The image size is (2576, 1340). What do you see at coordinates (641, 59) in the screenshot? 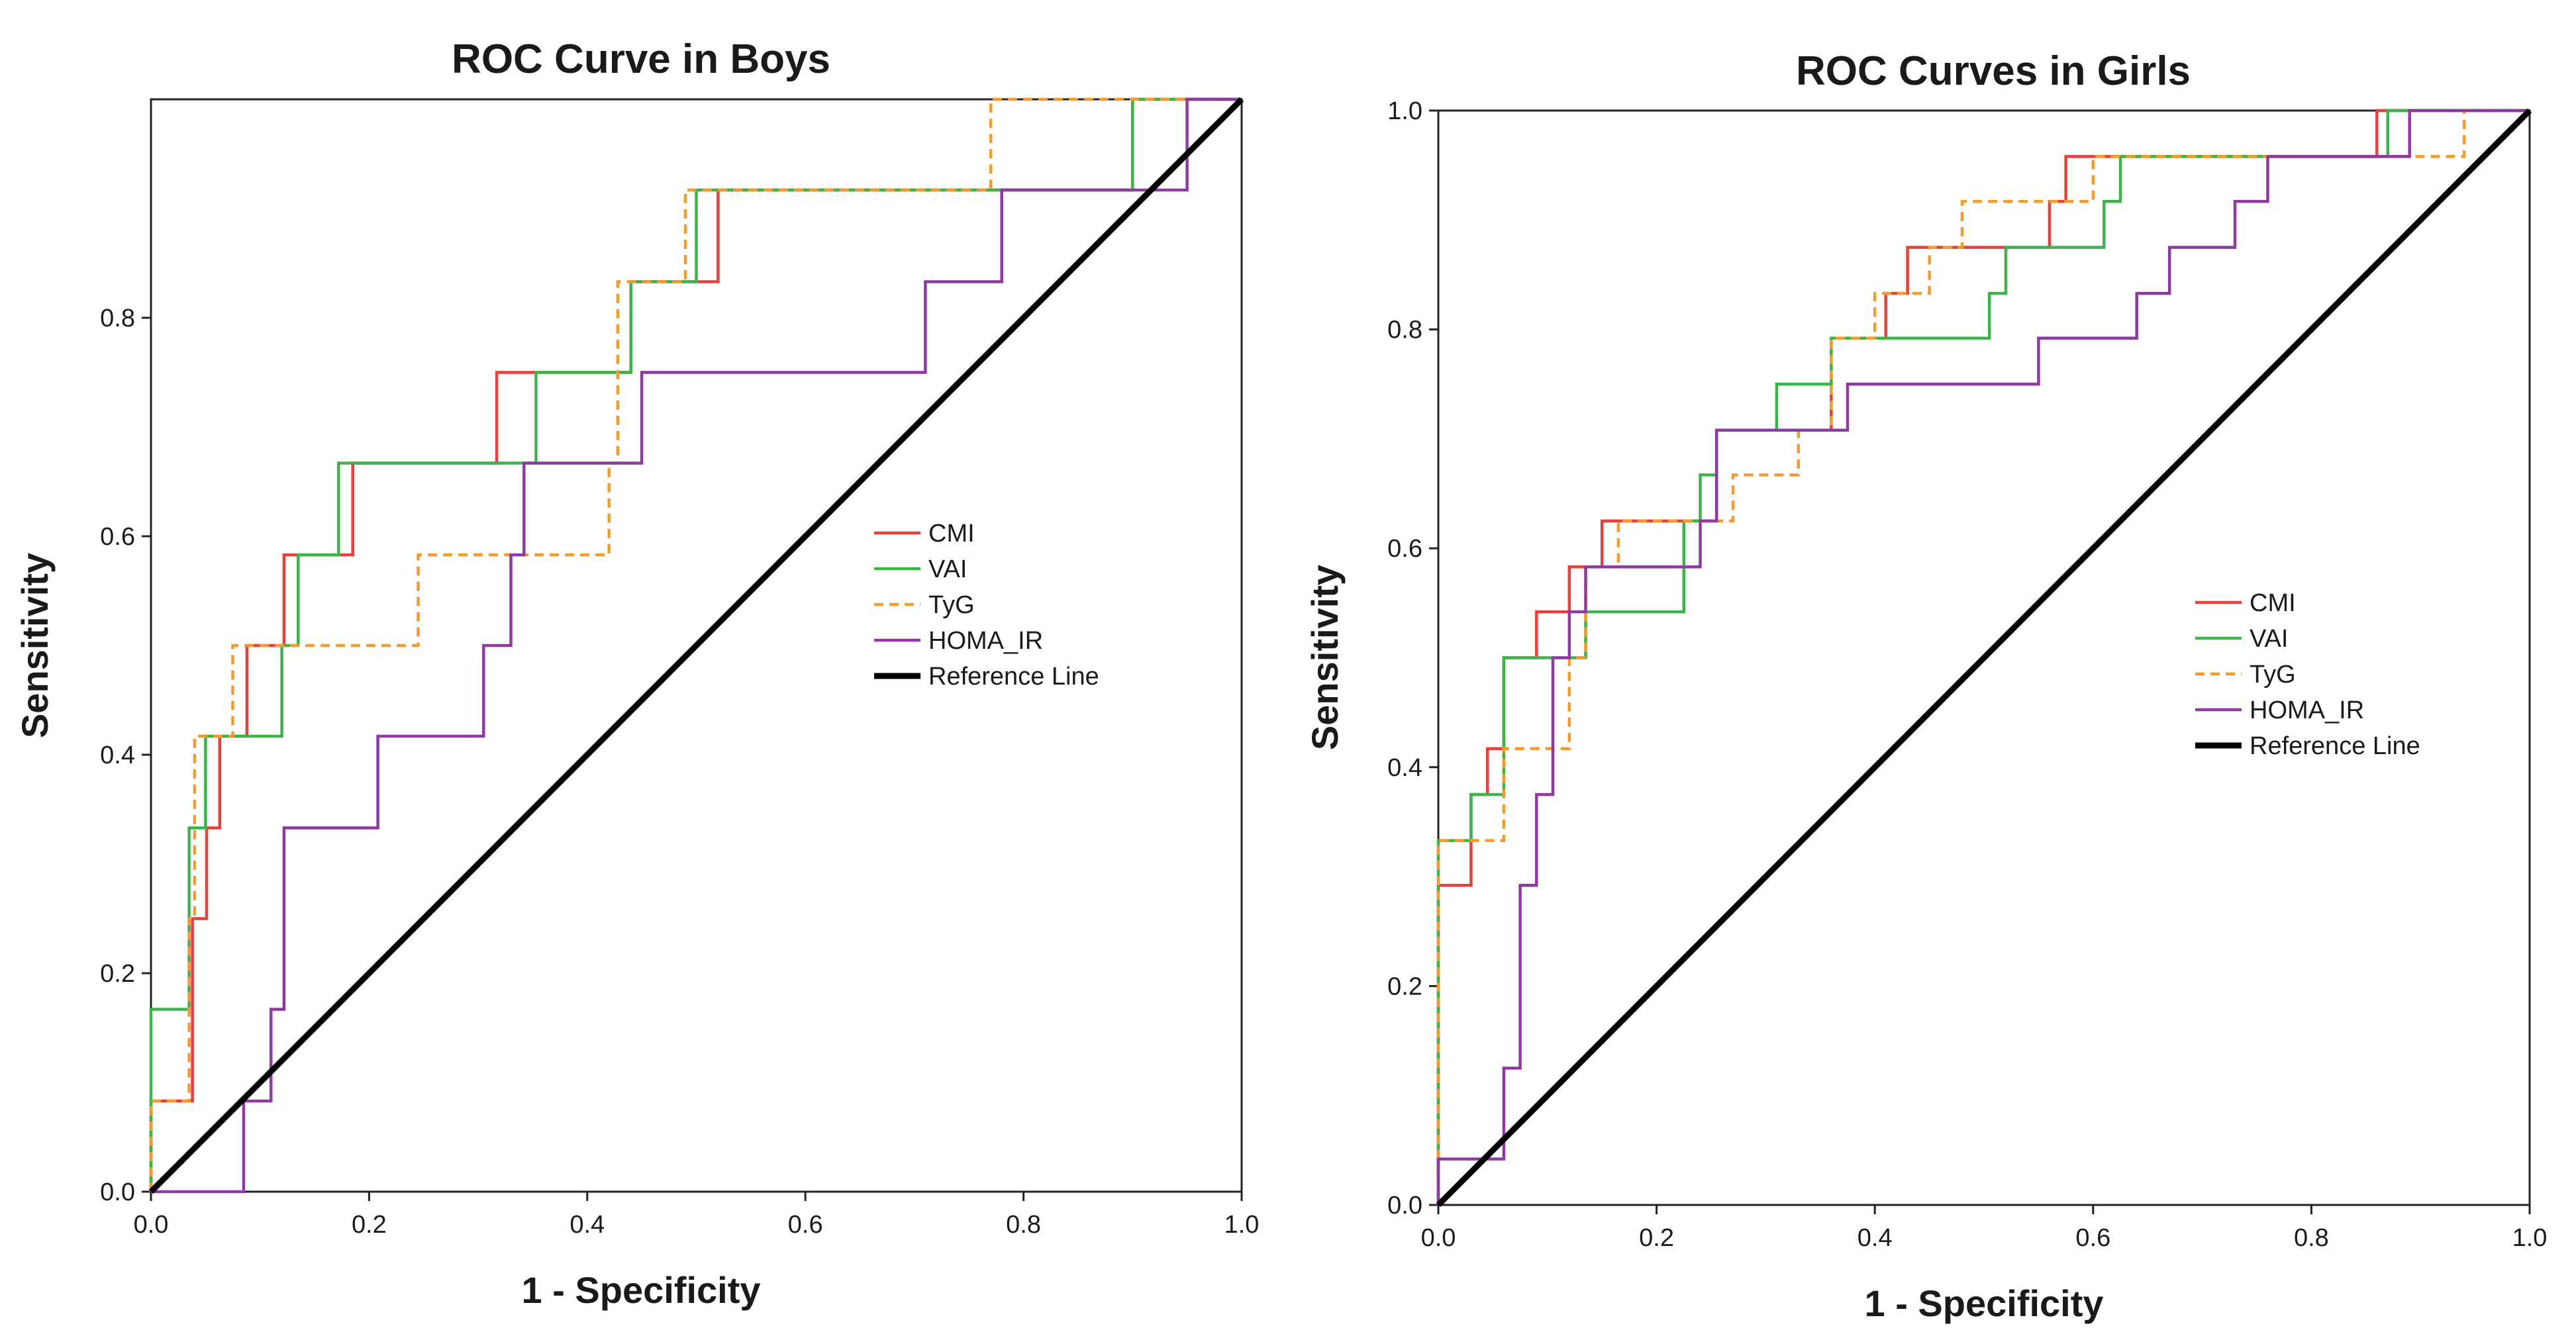
I see `chart-title: ROC Curve in Boys` at bounding box center [641, 59].